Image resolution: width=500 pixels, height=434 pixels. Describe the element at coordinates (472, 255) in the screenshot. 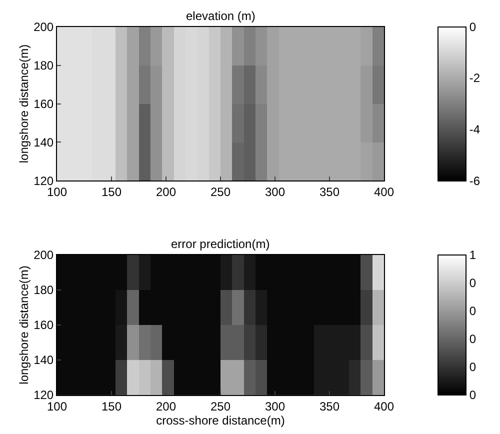

I see `color-bar-label: 1` at that location.